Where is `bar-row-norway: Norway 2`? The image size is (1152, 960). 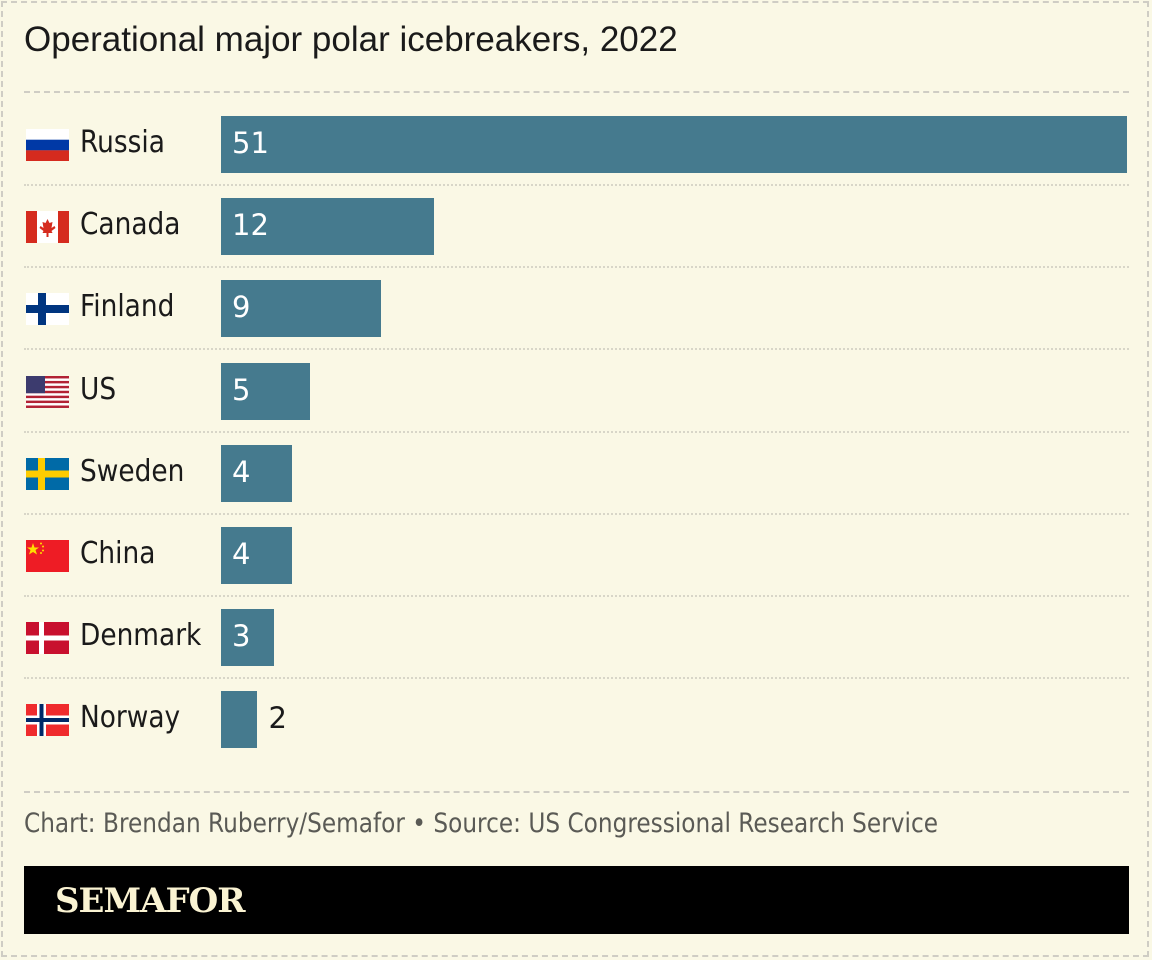 bar-row-norway: Norway 2 is located at coordinates (576, 723).